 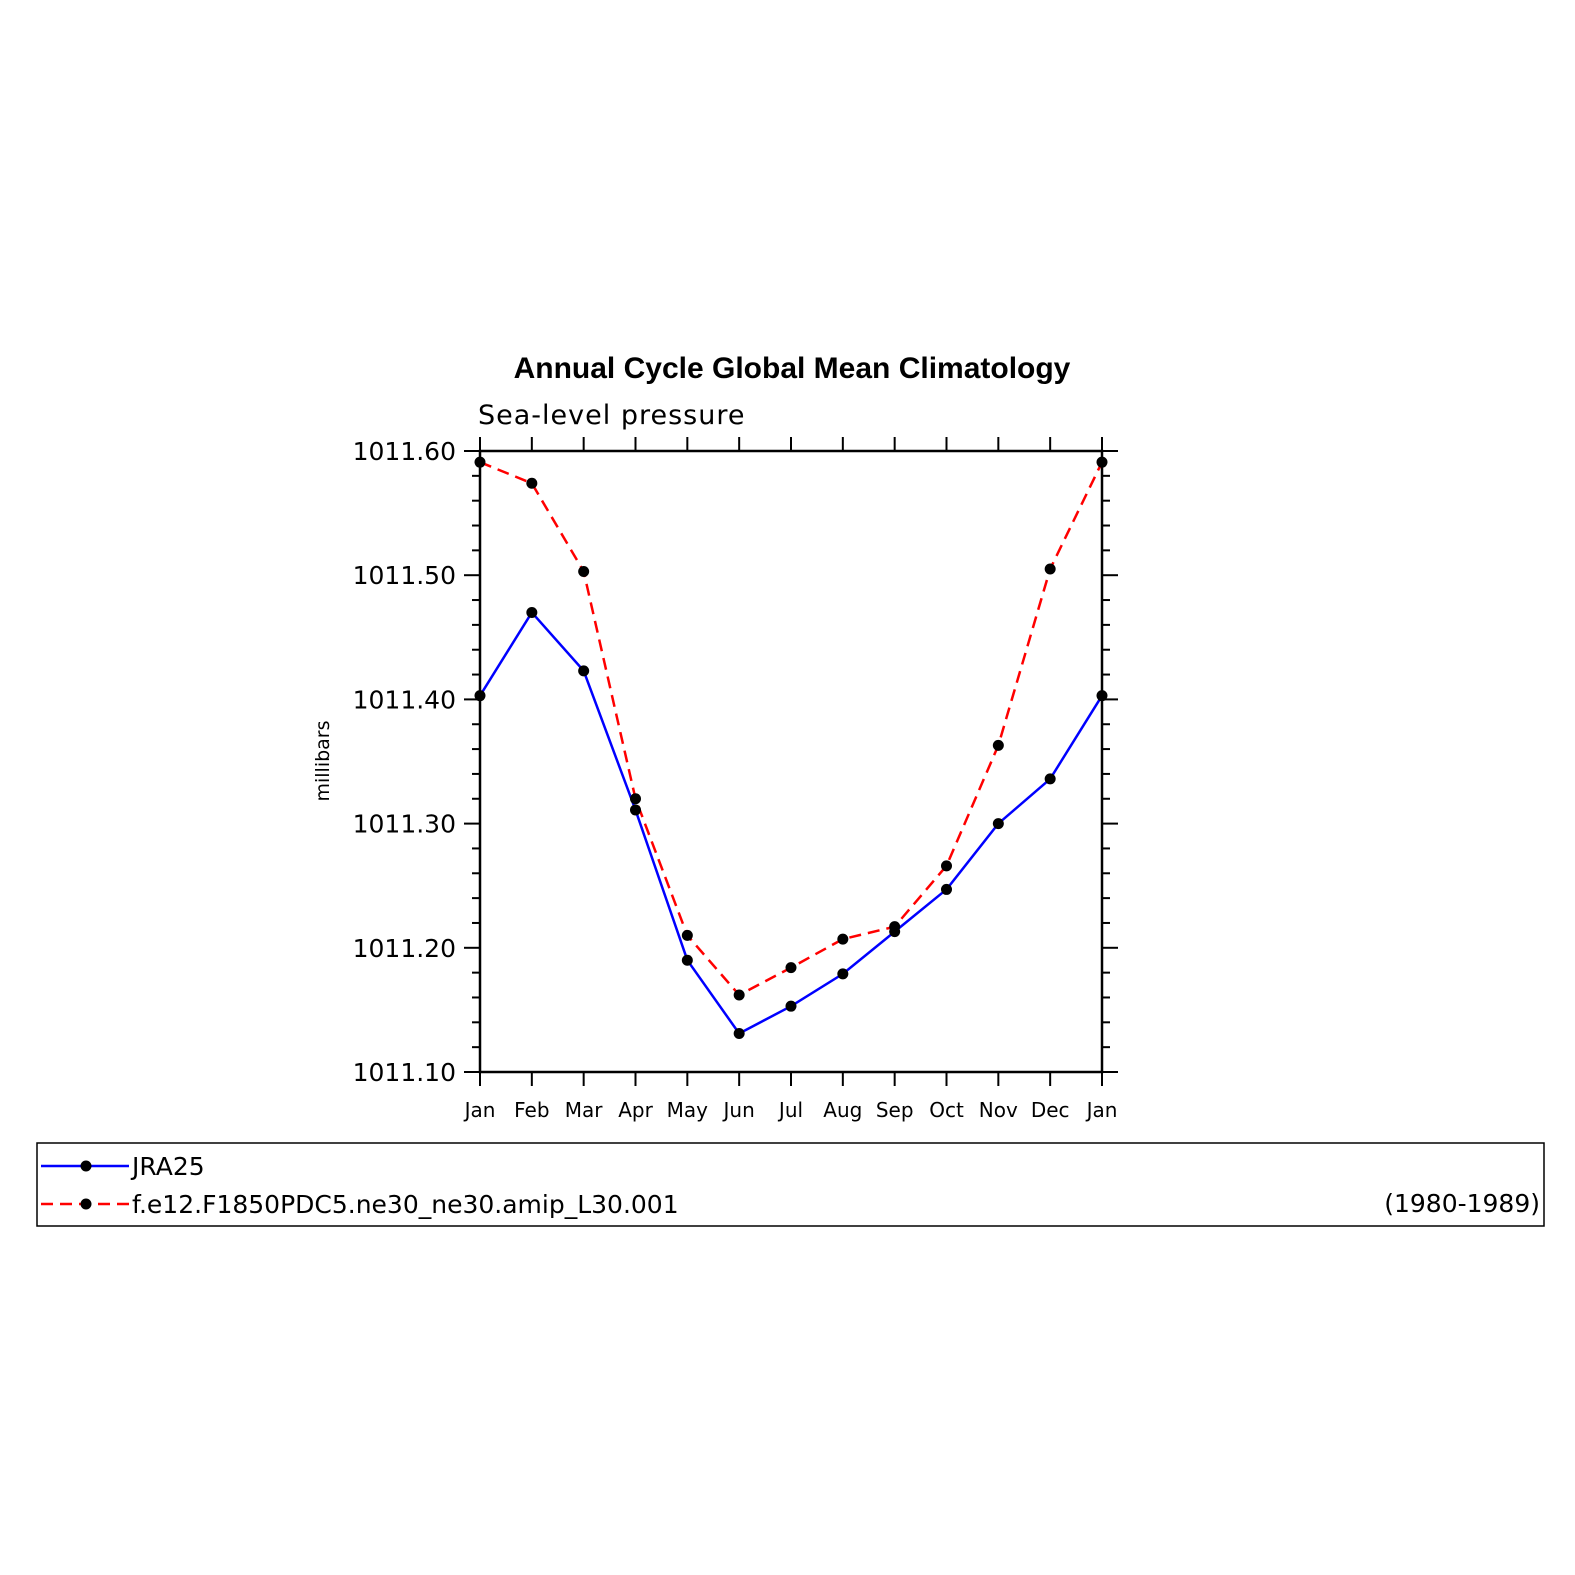 What do you see at coordinates (584, 1110) in the screenshot?
I see `x-tick-label: Mar` at bounding box center [584, 1110].